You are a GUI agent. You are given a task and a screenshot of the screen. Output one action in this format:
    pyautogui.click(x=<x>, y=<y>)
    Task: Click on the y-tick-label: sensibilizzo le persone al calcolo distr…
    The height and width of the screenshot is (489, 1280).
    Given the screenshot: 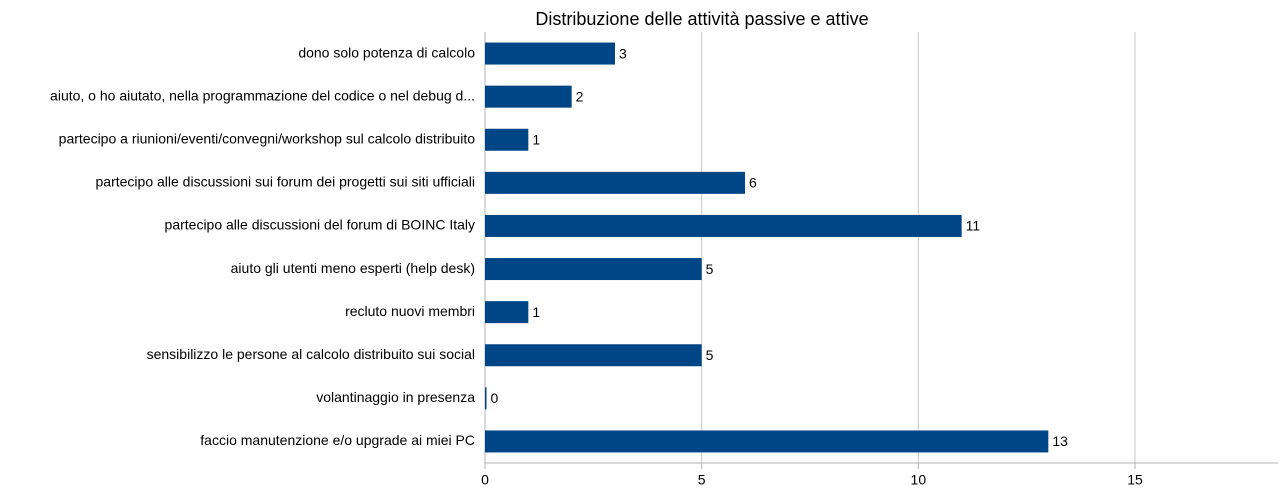 What is the action you would take?
    pyautogui.click(x=311, y=354)
    